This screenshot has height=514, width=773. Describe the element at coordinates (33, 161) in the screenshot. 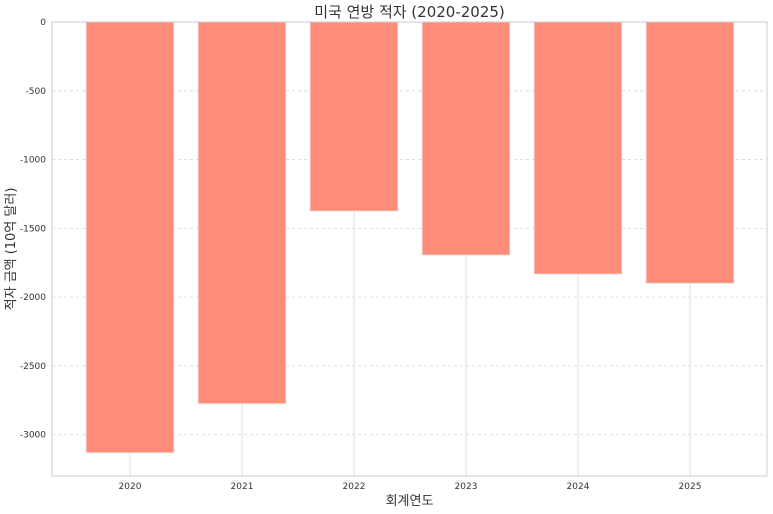

I see `y-tick-label: -1000` at that location.